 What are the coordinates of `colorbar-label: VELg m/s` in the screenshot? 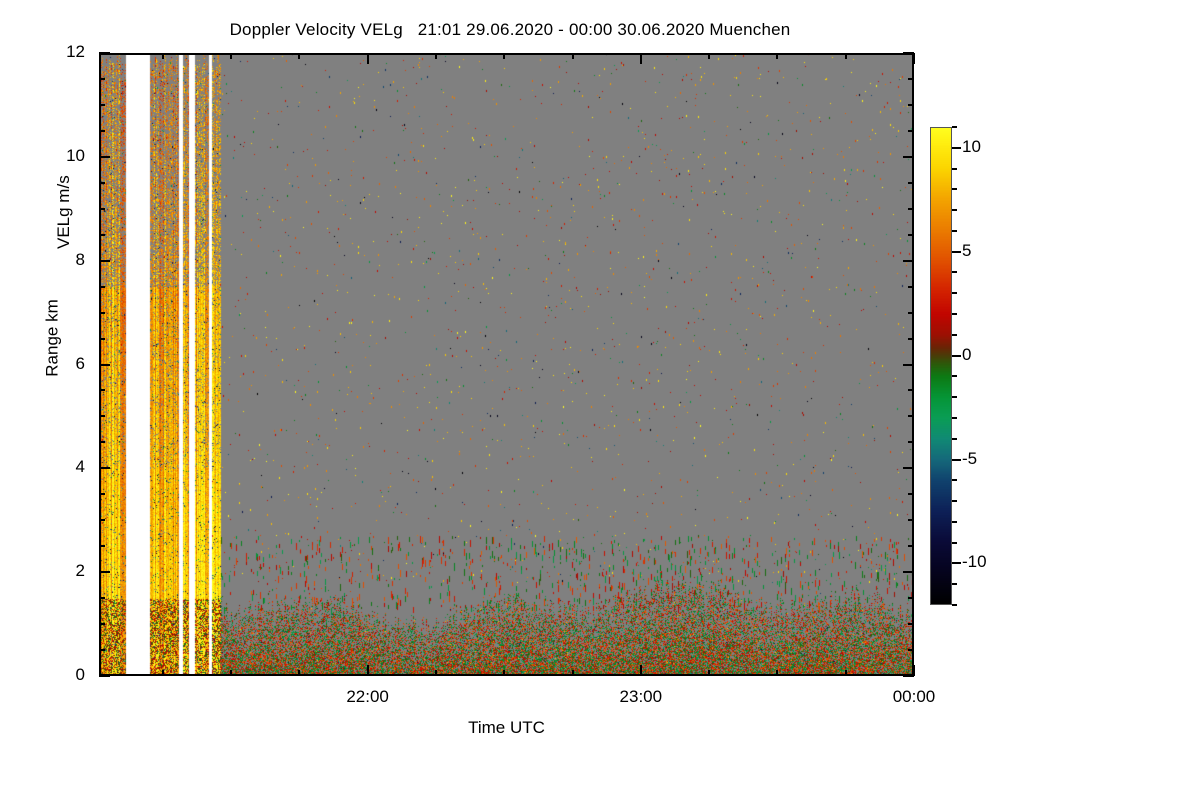 It's located at (63, 212).